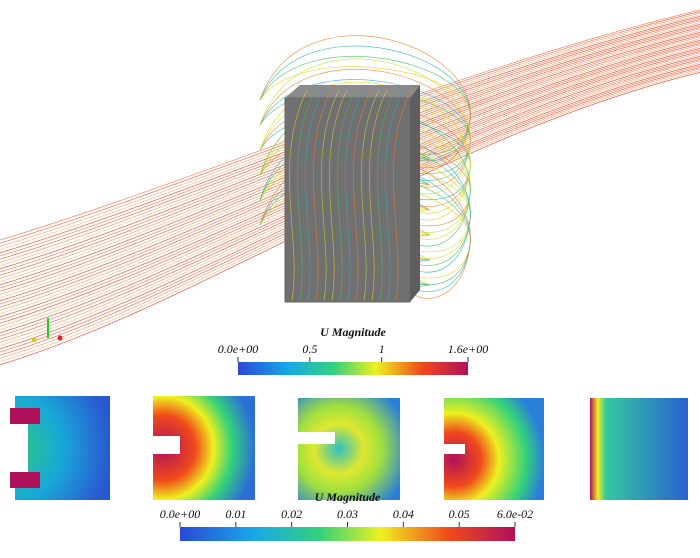  I want to click on colorbar-tick-label: 1.6e+00, so click(468, 349).